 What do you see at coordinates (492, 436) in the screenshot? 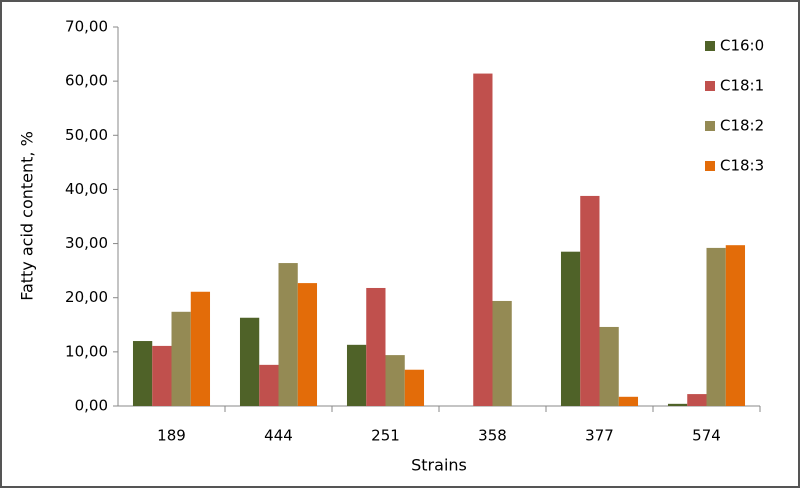
I see `x-tick-label: 358` at bounding box center [492, 436].